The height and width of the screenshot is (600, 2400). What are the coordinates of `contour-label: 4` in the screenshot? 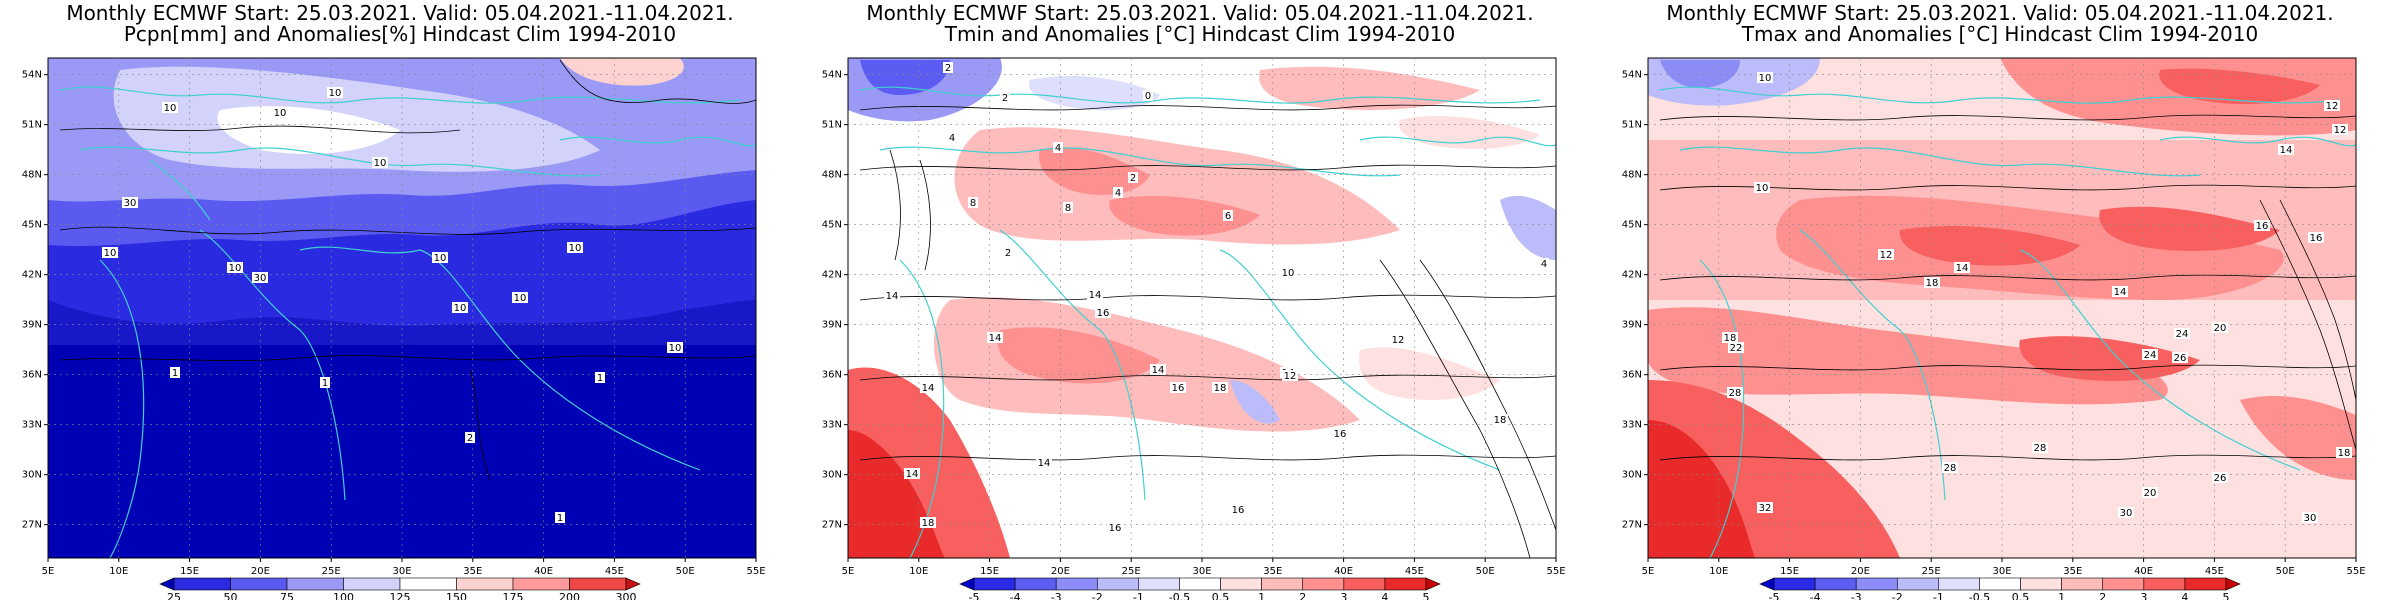 It's located at (1058, 148).